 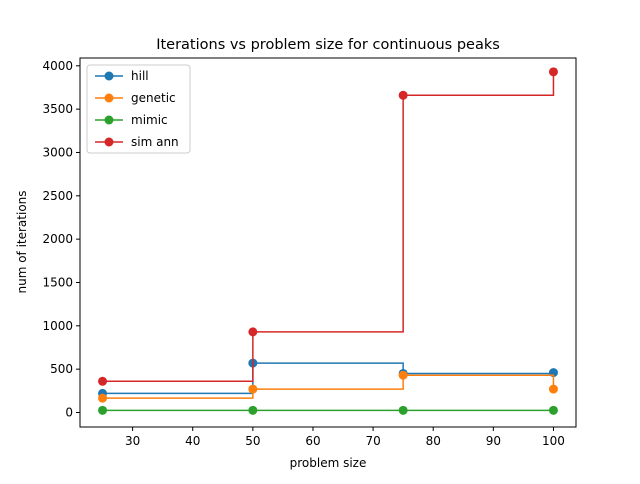 What do you see at coordinates (433, 441) in the screenshot?
I see `x-tick-label: 80` at bounding box center [433, 441].